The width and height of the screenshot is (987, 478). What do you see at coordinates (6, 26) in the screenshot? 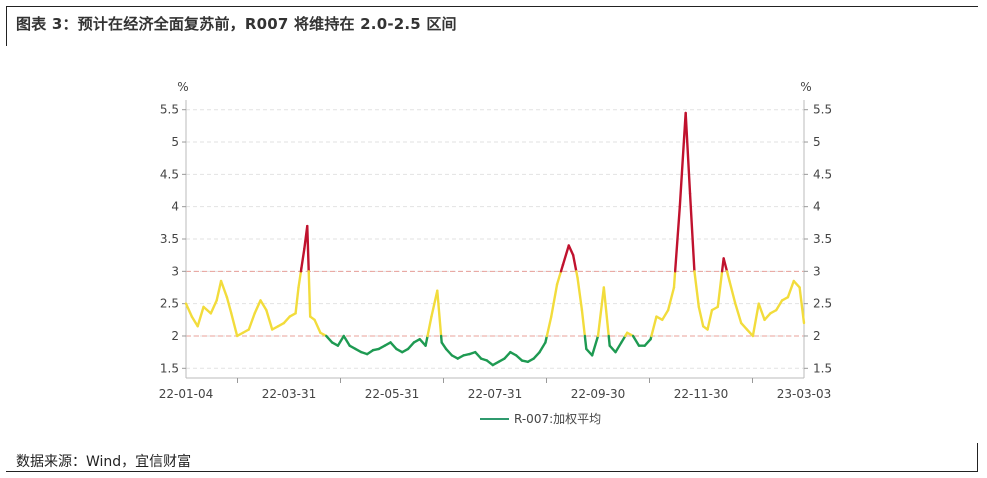
I see `title-frame-left` at bounding box center [6, 26].